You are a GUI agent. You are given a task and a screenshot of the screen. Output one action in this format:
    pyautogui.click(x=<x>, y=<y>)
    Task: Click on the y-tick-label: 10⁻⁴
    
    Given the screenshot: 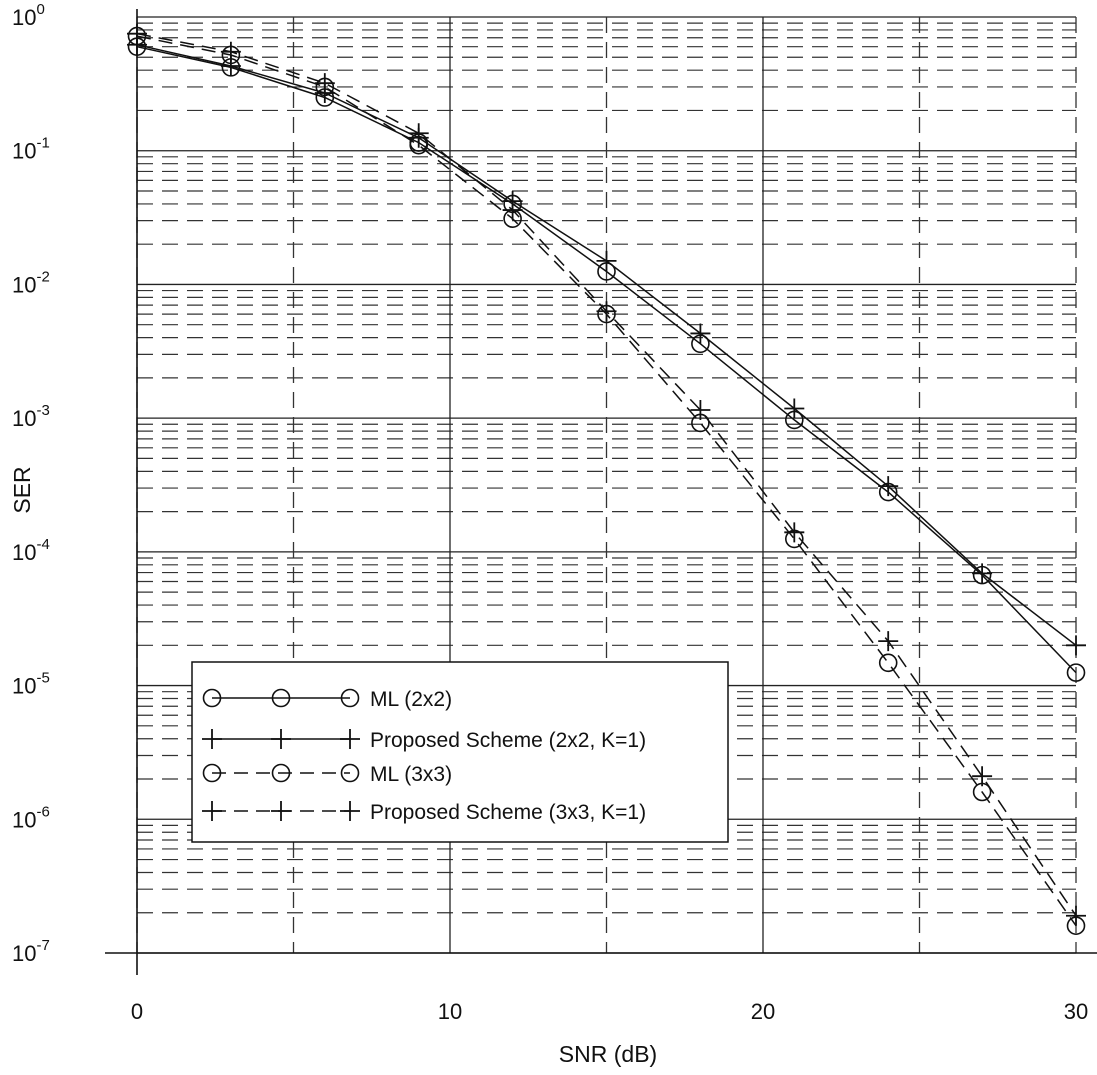 What is the action you would take?
    pyautogui.click(x=31, y=550)
    